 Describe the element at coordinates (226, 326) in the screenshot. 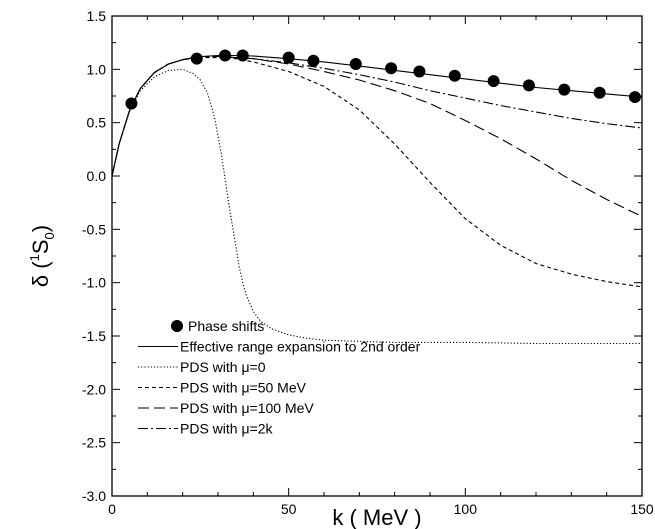

I see `legend-label-0: Phase shifts` at that location.